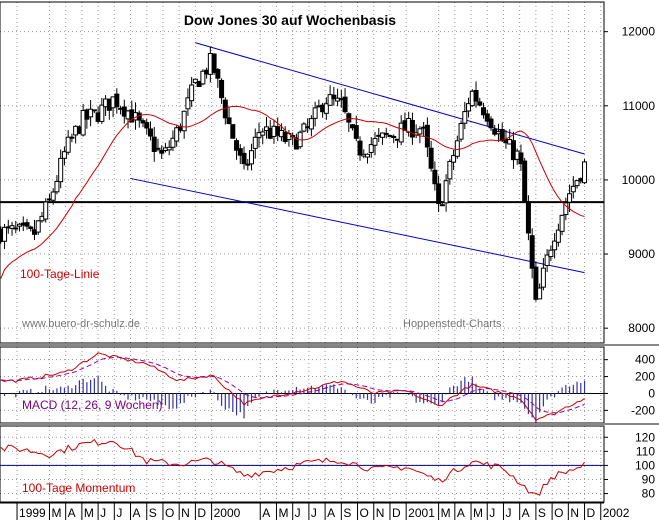  I want to click on x-tick-label: 1999, so click(32, 513).